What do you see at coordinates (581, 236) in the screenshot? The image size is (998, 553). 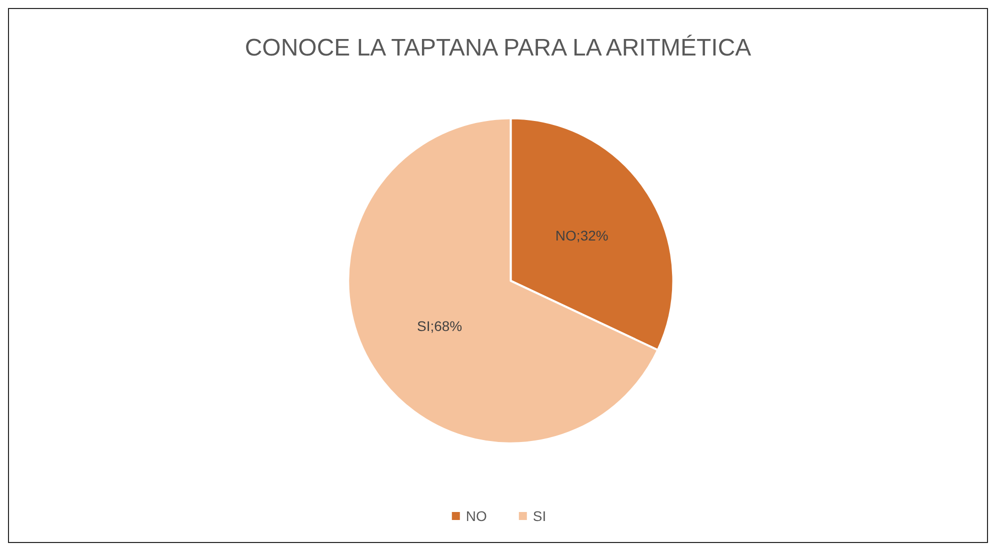 I see `data-label: NO;32%` at bounding box center [581, 236].